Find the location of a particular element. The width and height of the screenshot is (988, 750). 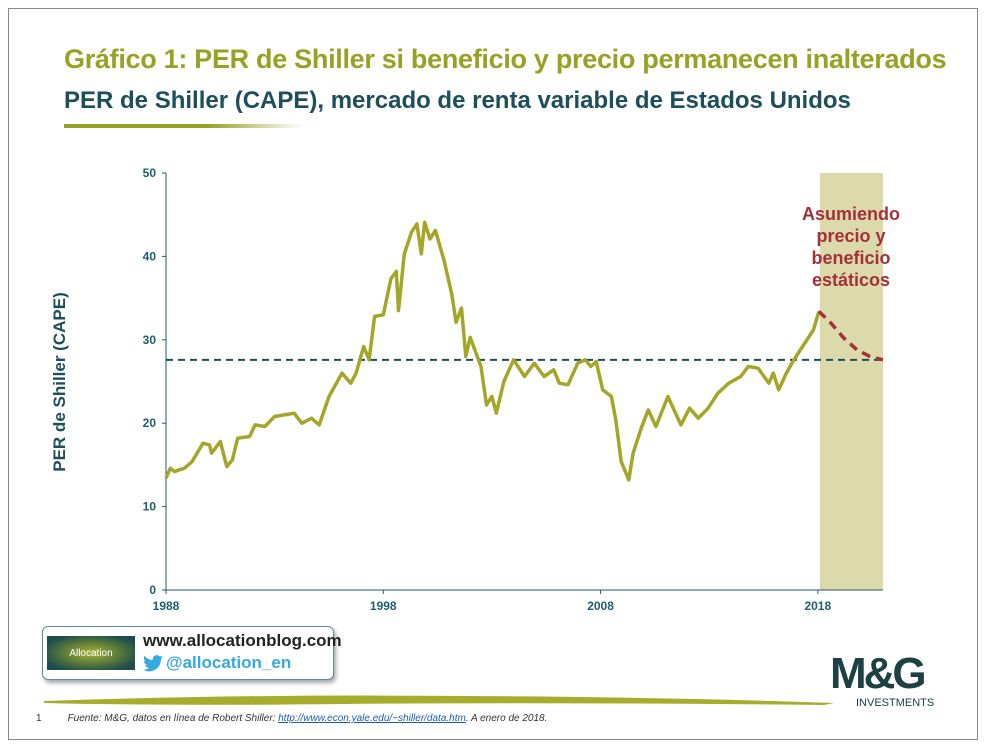

y-tick-label: 40 is located at coordinates (150, 256).